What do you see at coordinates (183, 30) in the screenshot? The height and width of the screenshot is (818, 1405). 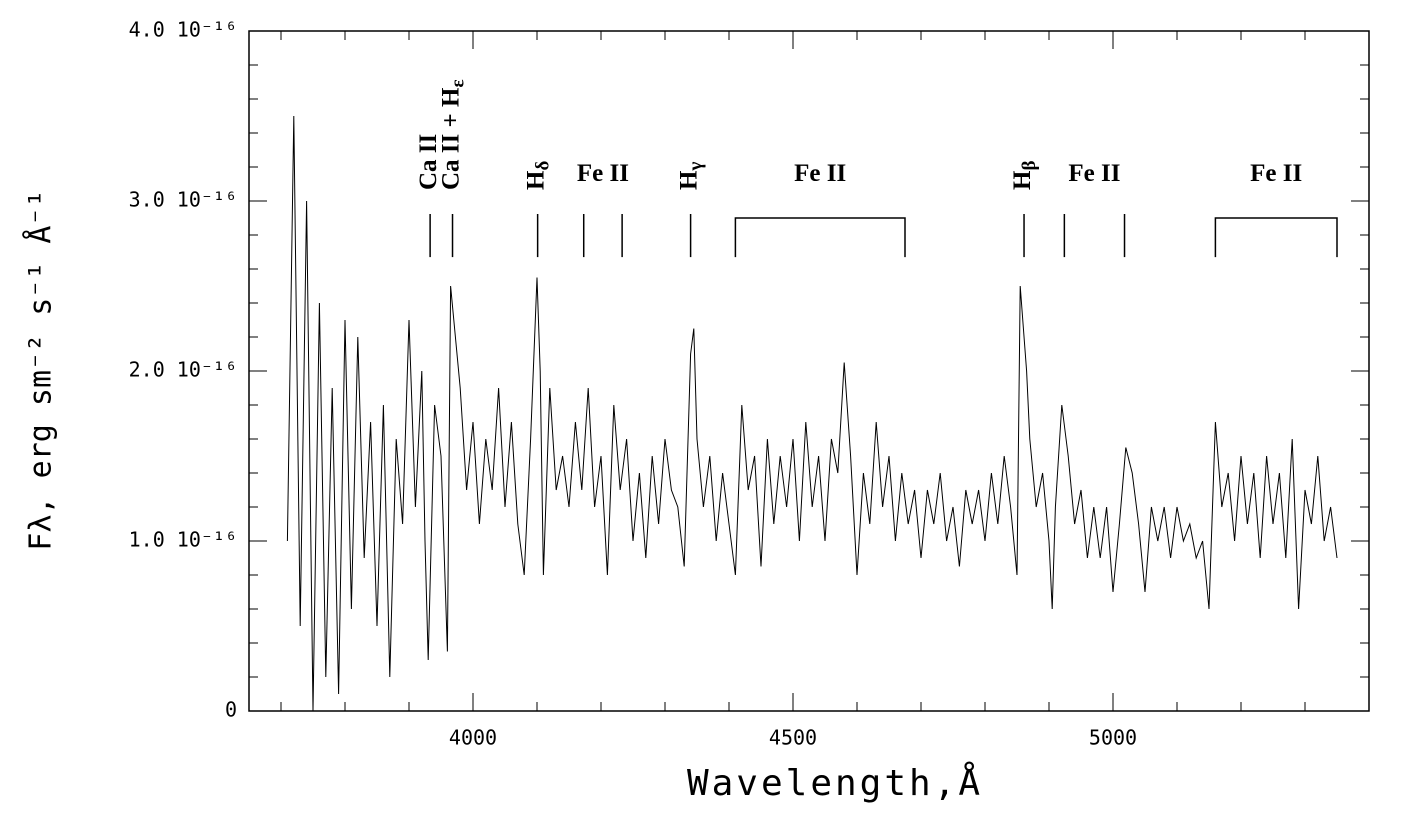 I see `y-tick-label: 4.0 10⁻¹⁶` at bounding box center [183, 30].